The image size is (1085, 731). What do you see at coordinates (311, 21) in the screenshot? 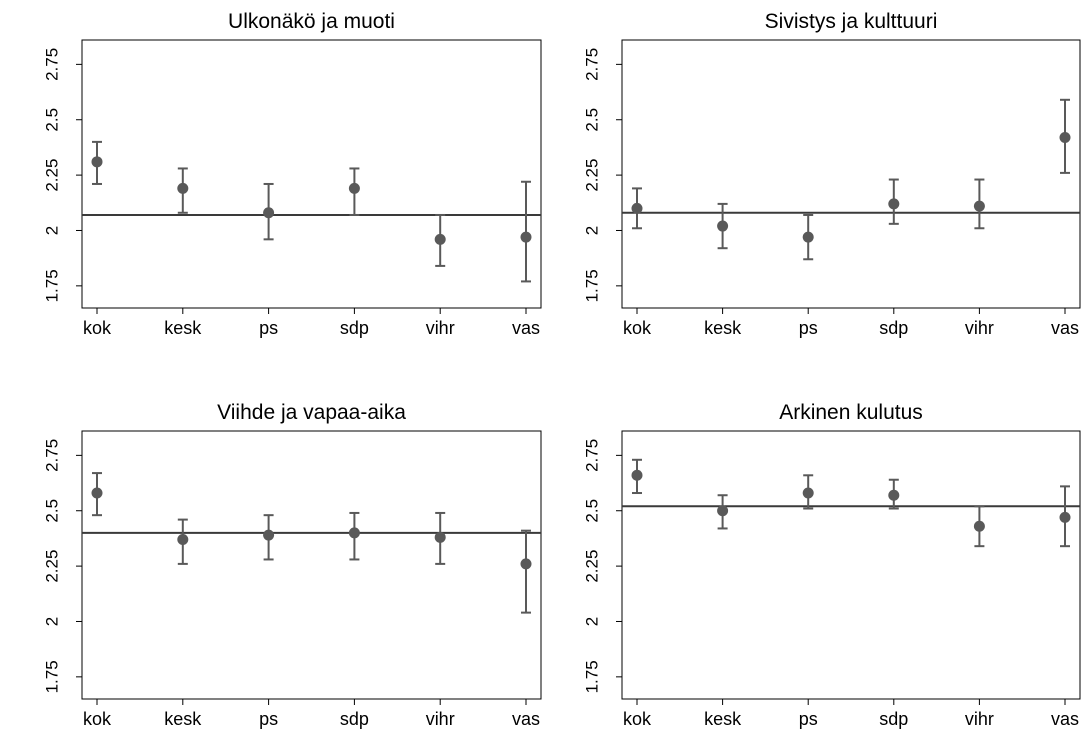
I see `chart-title: Ulkonäkö ja muoti` at bounding box center [311, 21].